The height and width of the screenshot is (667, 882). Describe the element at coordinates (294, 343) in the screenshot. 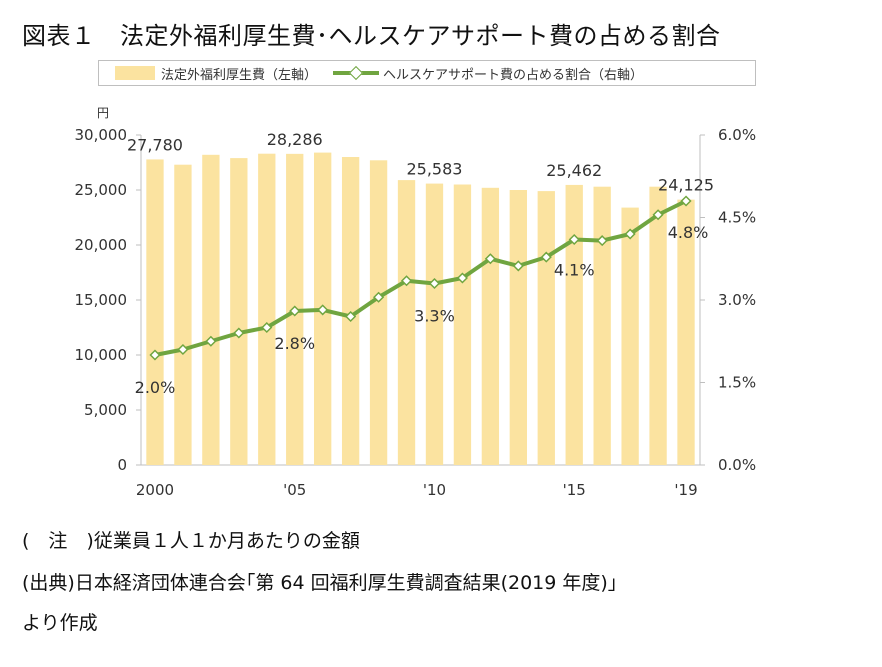

I see `line-data-label: 2.8%` at that location.